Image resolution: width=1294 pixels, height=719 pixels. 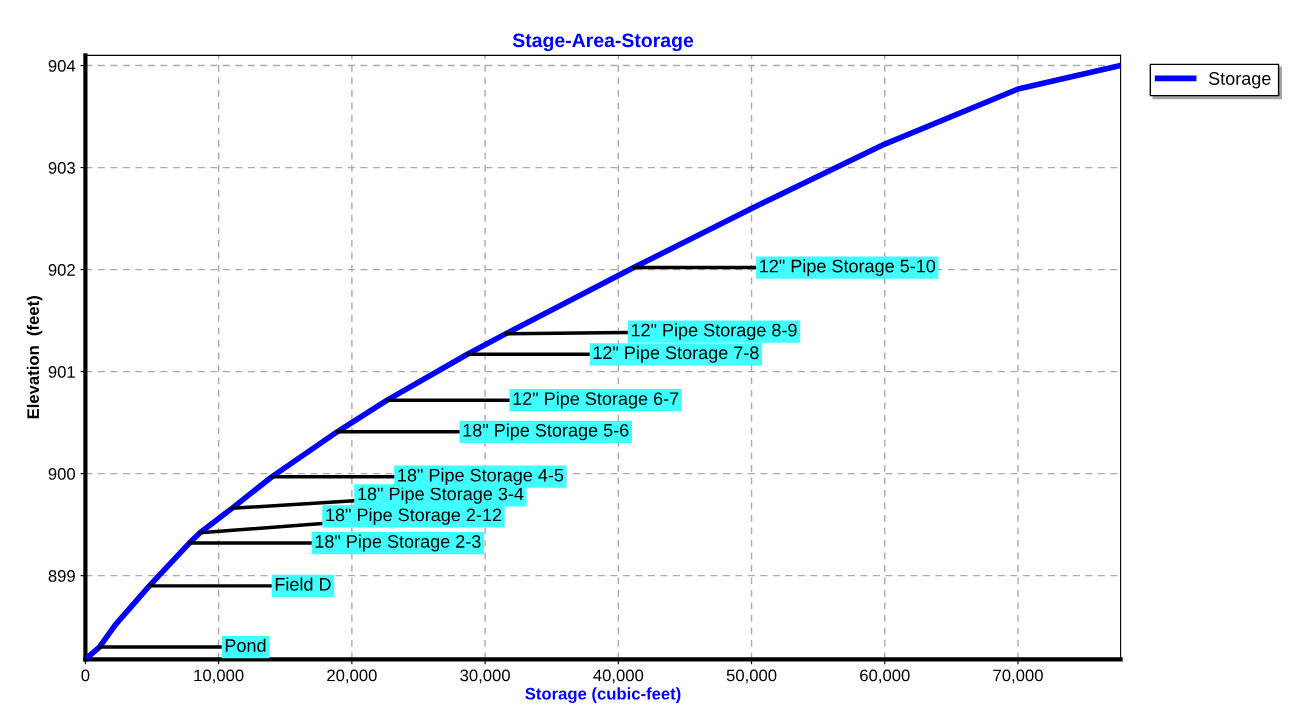 What do you see at coordinates (546, 432) in the screenshot?
I see `annotation: 18" Pipe Storage 5-6` at bounding box center [546, 432].